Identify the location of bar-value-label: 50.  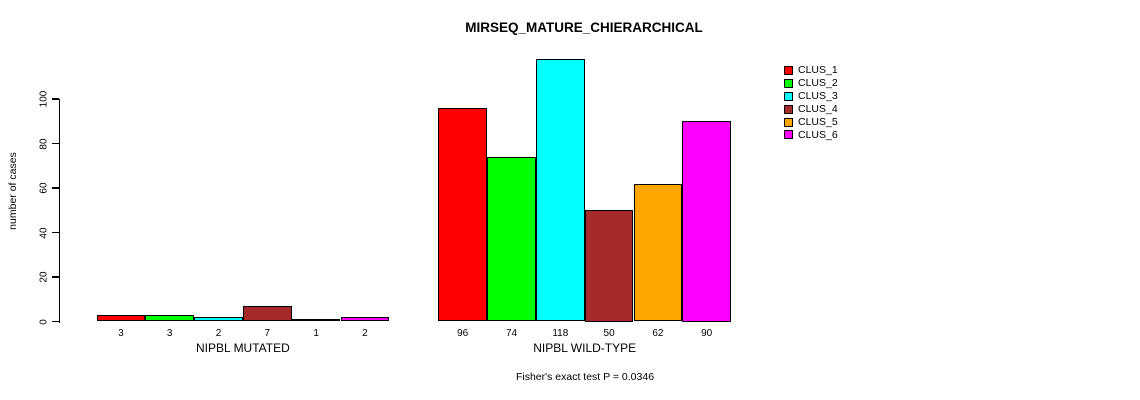
(609, 333).